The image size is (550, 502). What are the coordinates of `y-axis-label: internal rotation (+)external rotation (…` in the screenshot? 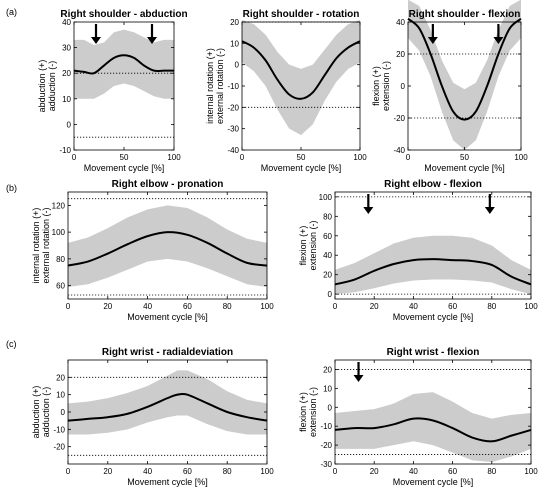 It's located at (215, 86).